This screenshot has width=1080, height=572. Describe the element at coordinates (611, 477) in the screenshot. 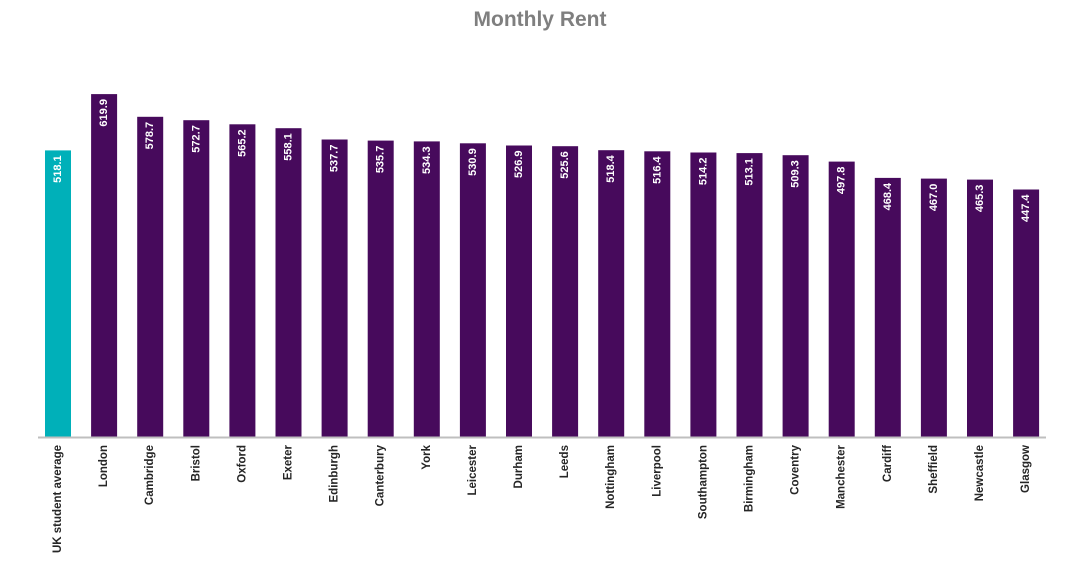

I see `x-tick-label: Nottingham` at that location.